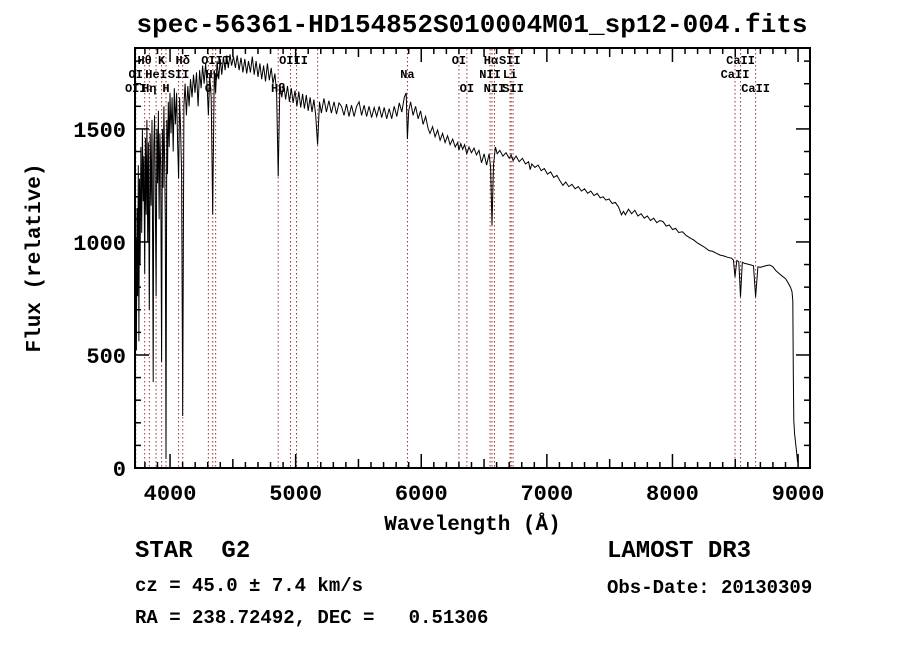  I want to click on y-axis-title: Flux (relative), so click(35, 257).